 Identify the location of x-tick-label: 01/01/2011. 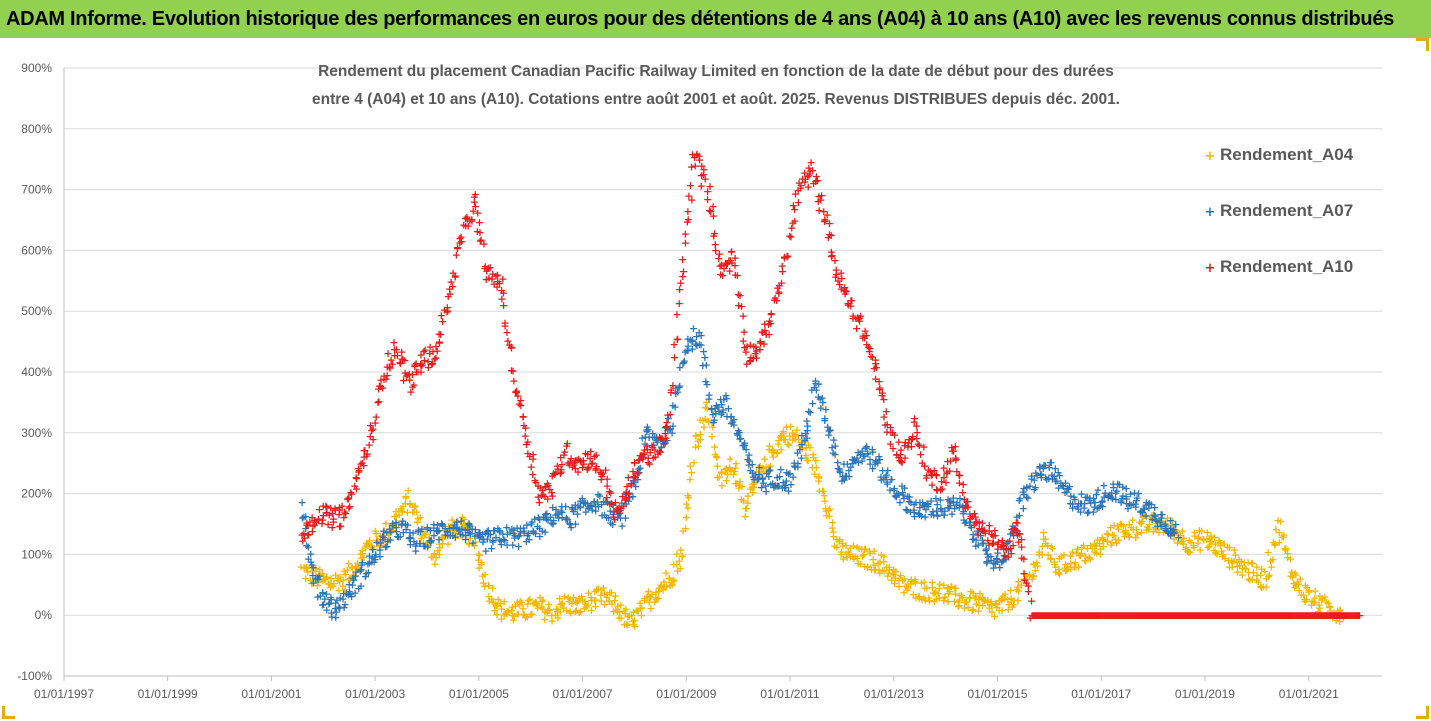
(789, 694).